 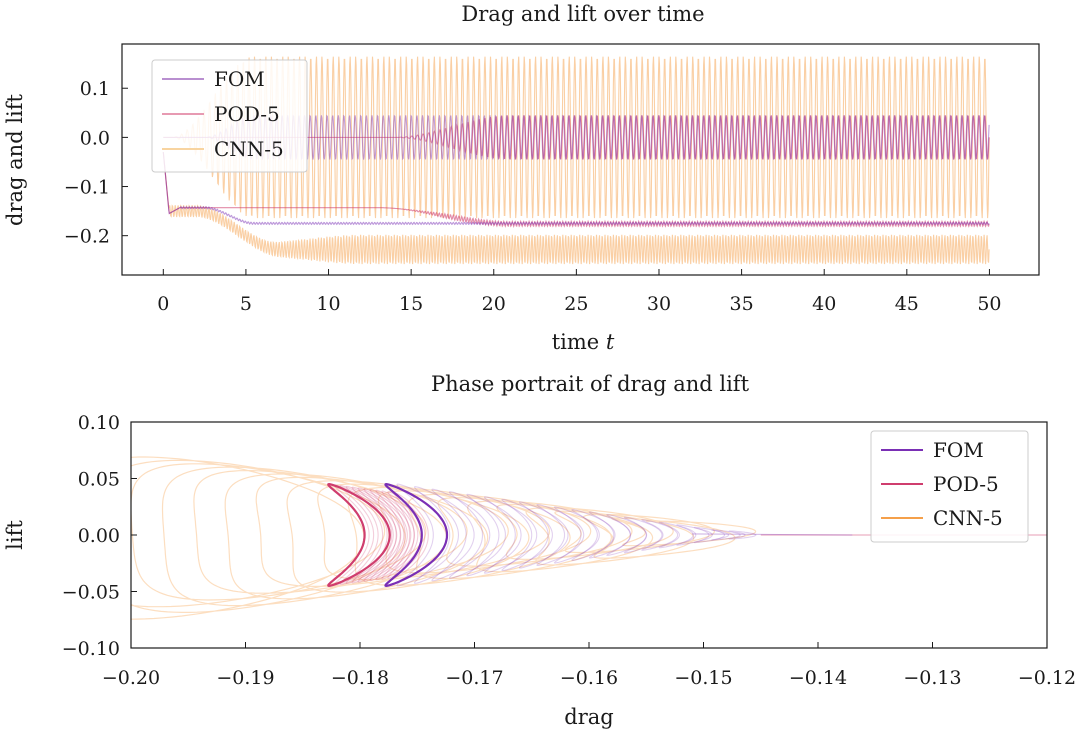 I want to click on series-cnn-drag, so click(x=576, y=208).